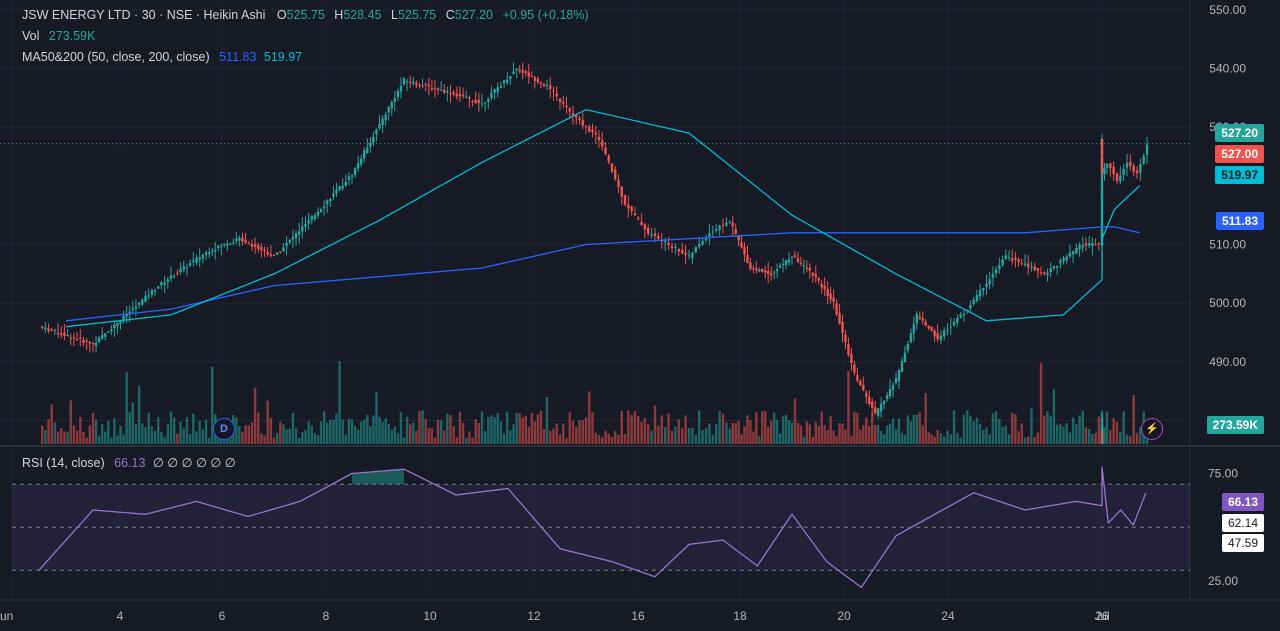  I want to click on lightning-icon: ⚡, so click(1152, 429).